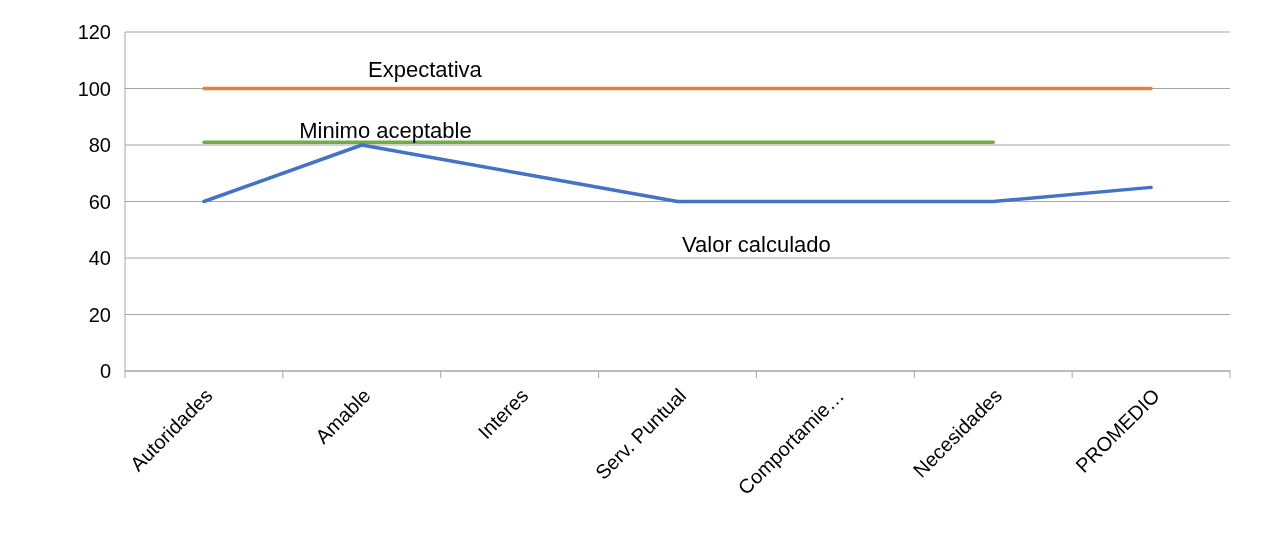 This screenshot has width=1262, height=537. I want to click on y-tick-label: 60, so click(99, 201).